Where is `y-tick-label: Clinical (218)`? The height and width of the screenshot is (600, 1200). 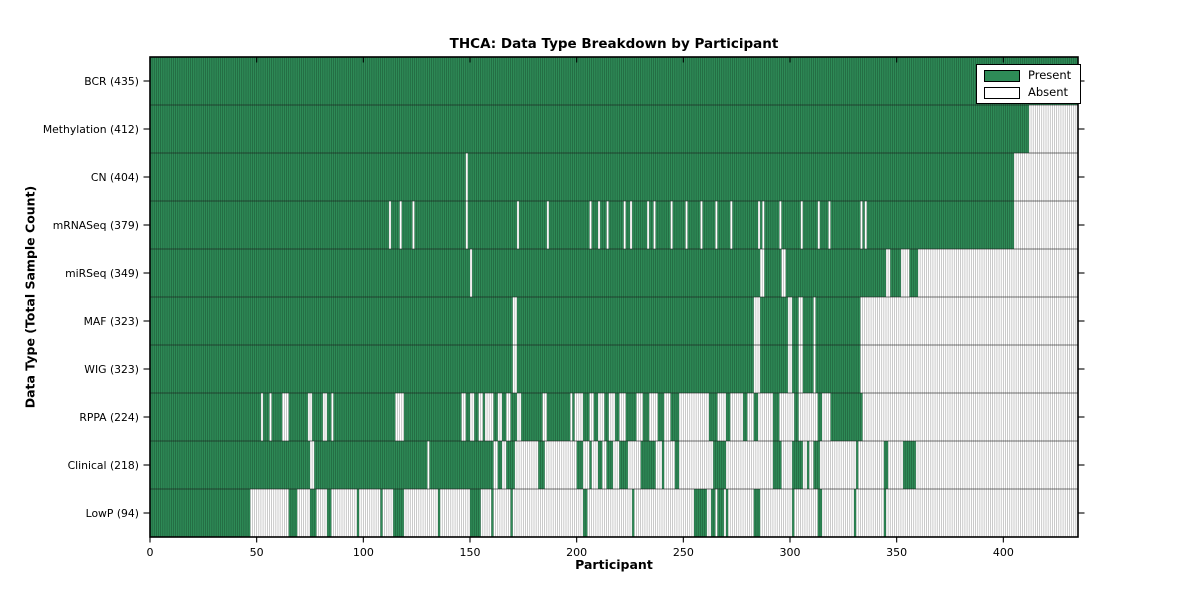 y-tick-label: Clinical (218) is located at coordinates (103, 465).